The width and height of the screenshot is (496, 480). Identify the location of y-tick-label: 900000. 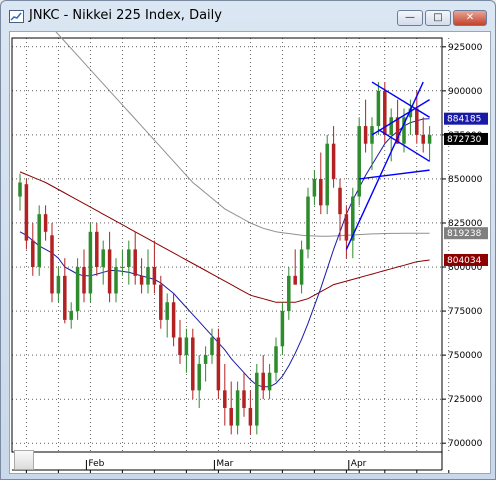
(465, 92).